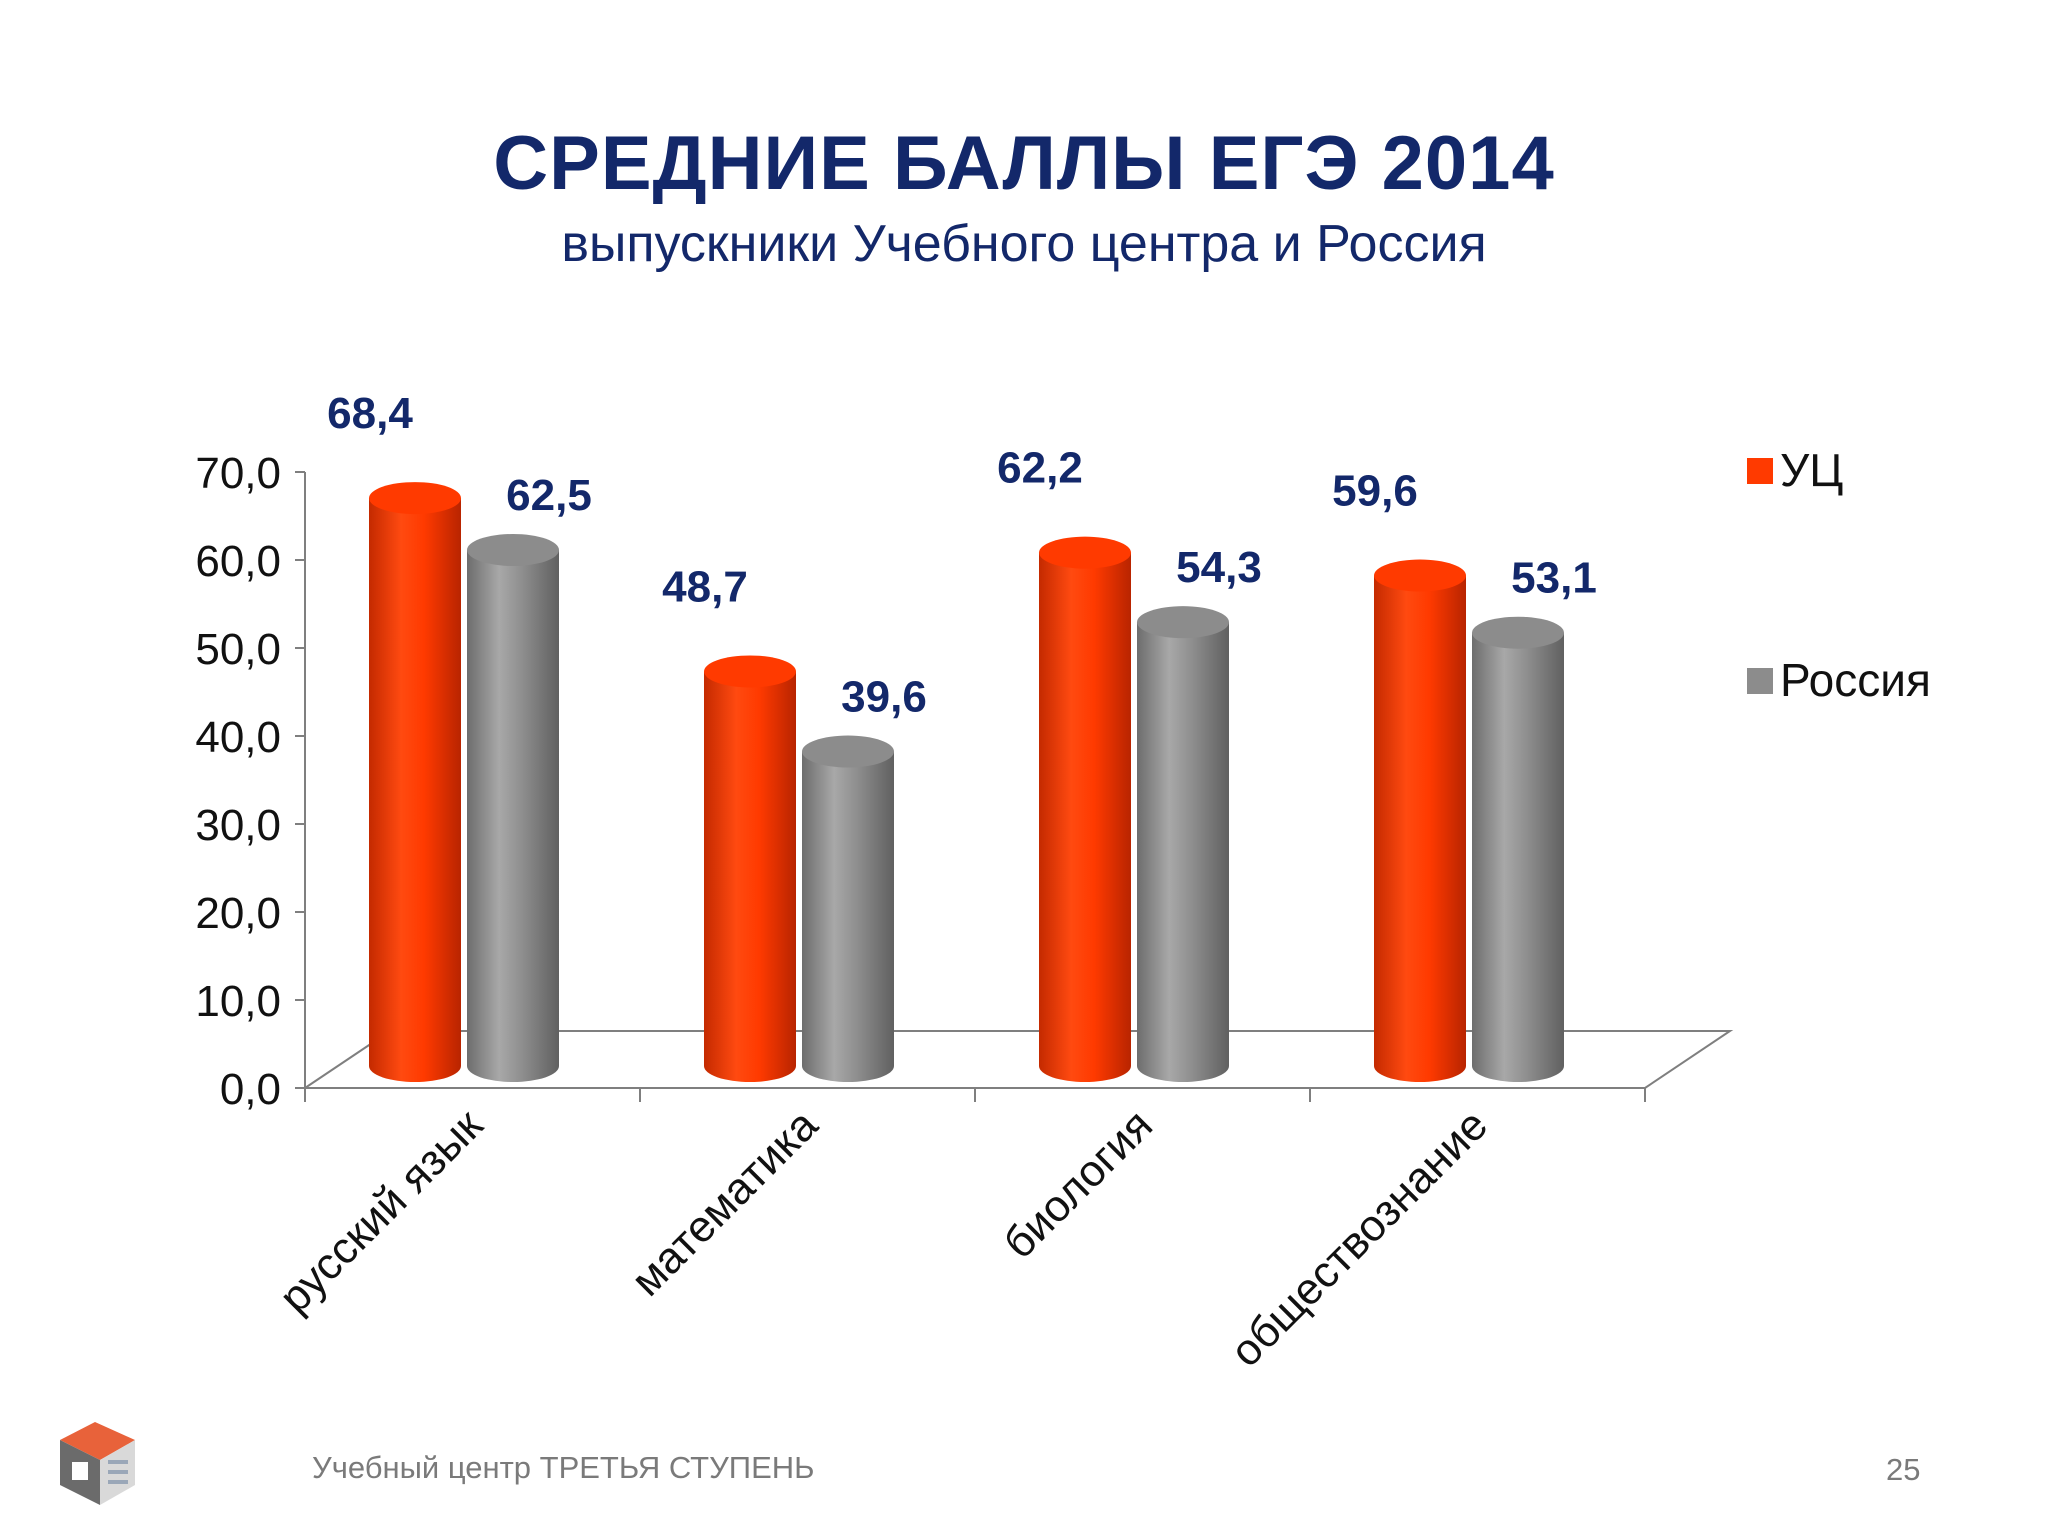  I want to click on data-label: 54,3, so click(1219, 567).